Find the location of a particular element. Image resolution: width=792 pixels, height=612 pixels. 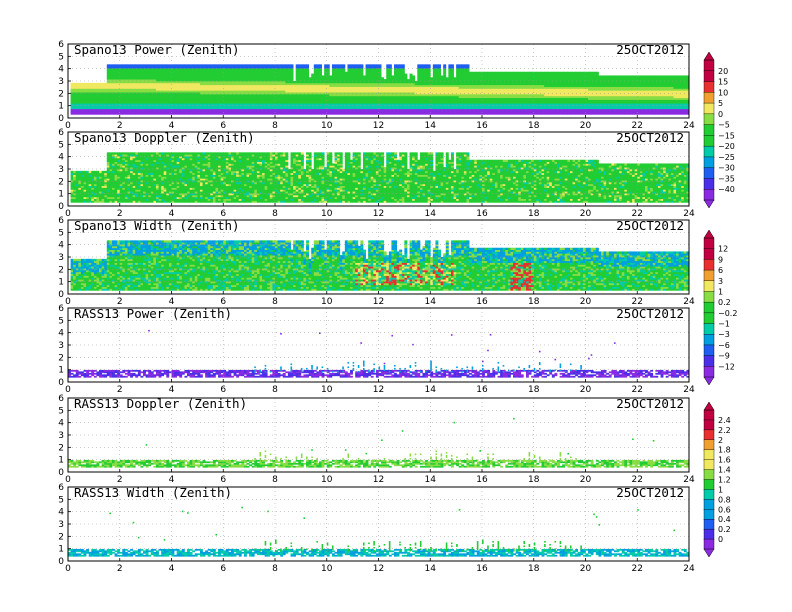

colorbar-tick-label: −5 is located at coordinates (724, 125).